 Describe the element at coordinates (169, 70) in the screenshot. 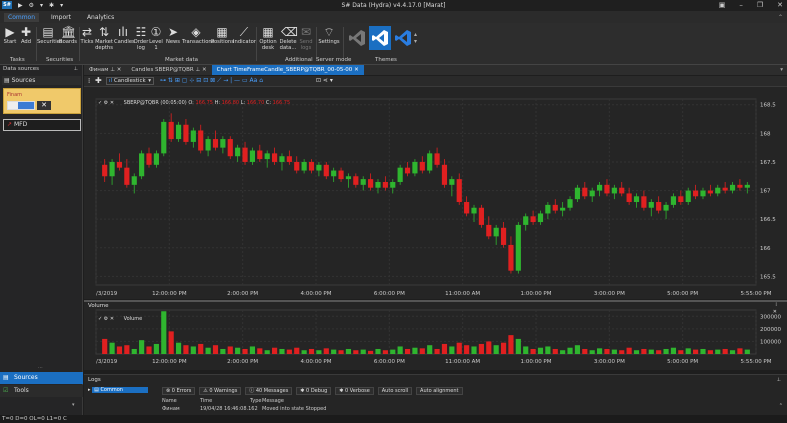

I see `doc-tab-candles: Candles SBERP@TQBR ⊥ ✕` at that location.